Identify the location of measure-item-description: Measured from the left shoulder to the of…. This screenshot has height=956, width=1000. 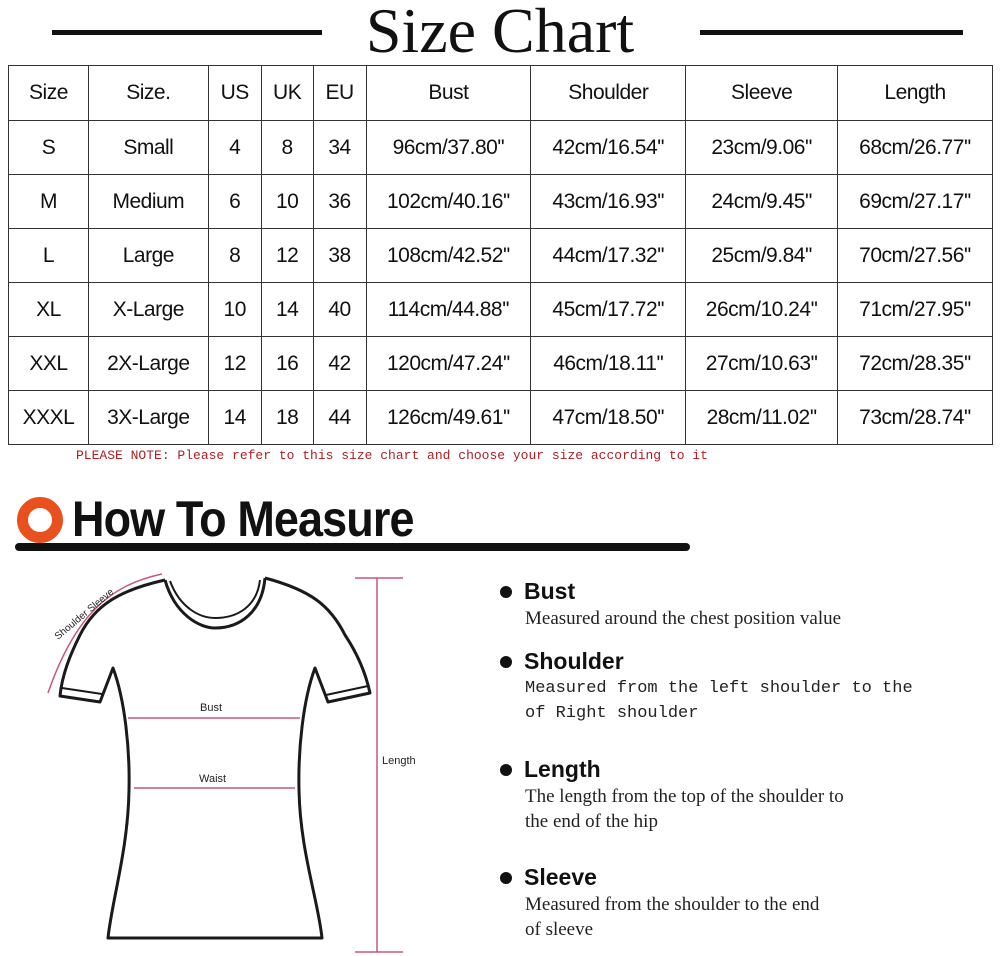
(719, 701).